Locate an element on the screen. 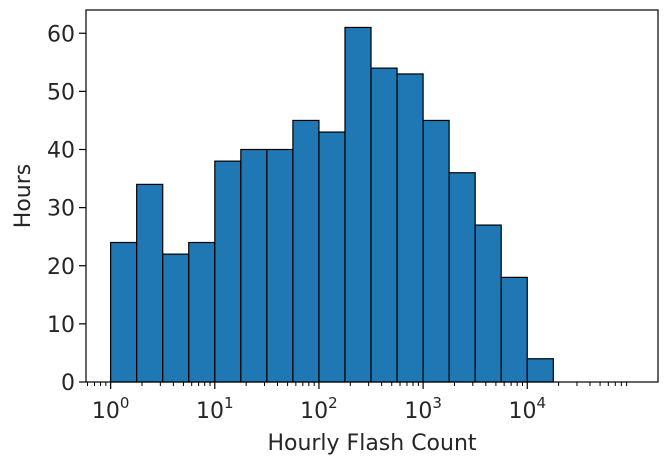 The width and height of the screenshot is (669, 472). x-ticks: 10⁰ 10¹ 10² 10³ 10⁴ is located at coordinates (357, 403).